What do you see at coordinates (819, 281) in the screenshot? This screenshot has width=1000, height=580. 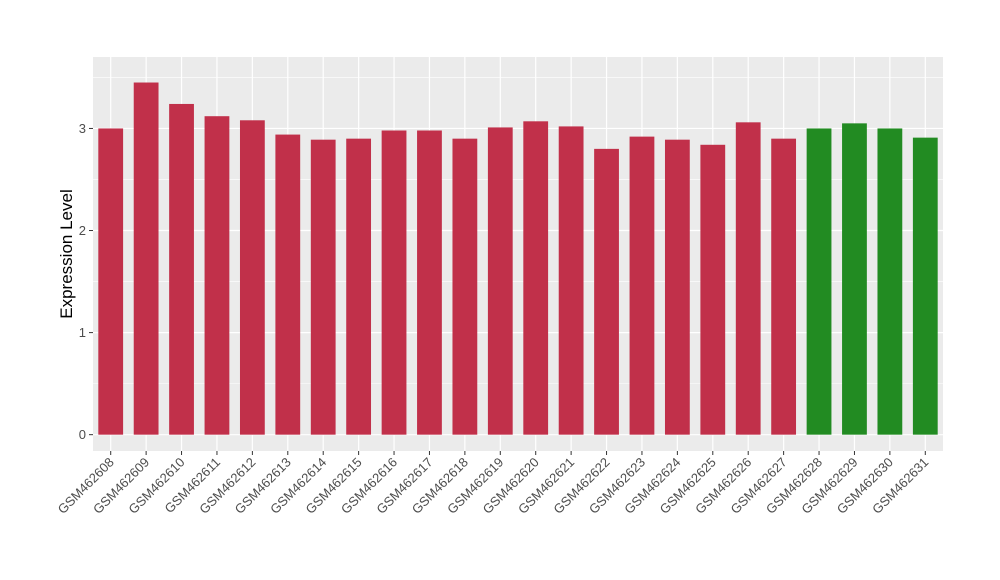 I see `bar-gsm462628` at bounding box center [819, 281].